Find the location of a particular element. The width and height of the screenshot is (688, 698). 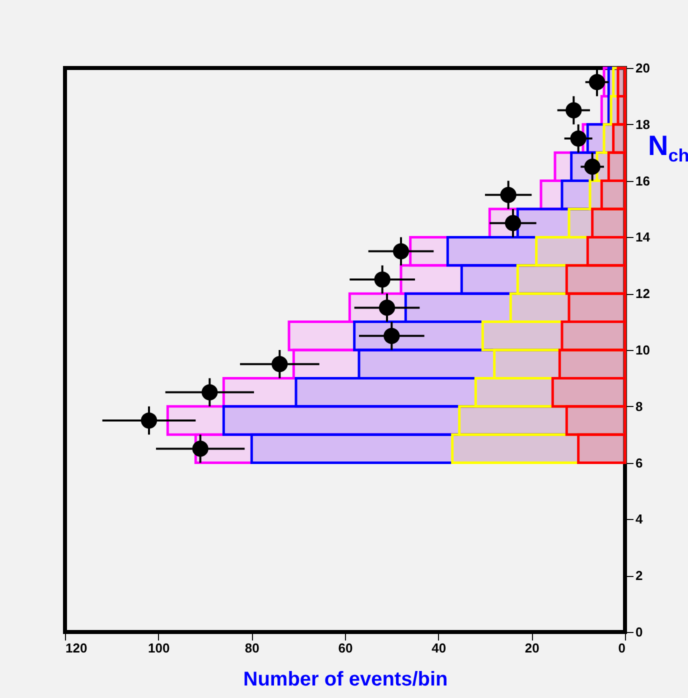

x-tick-label: 40 is located at coordinates (439, 648).